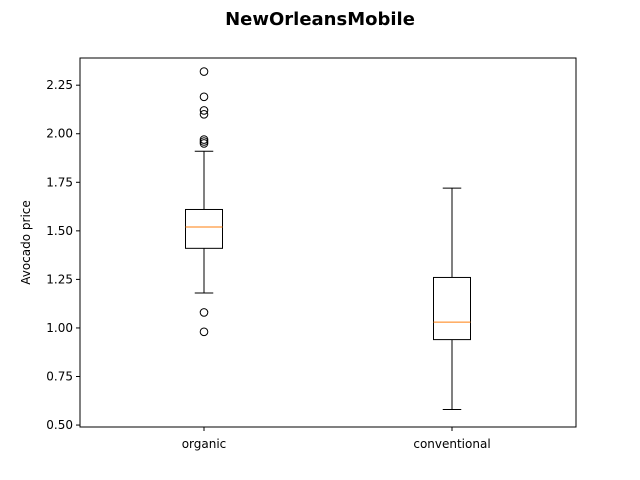  What do you see at coordinates (59, 182) in the screenshot?
I see `y-tick-label: 1.75` at bounding box center [59, 182].